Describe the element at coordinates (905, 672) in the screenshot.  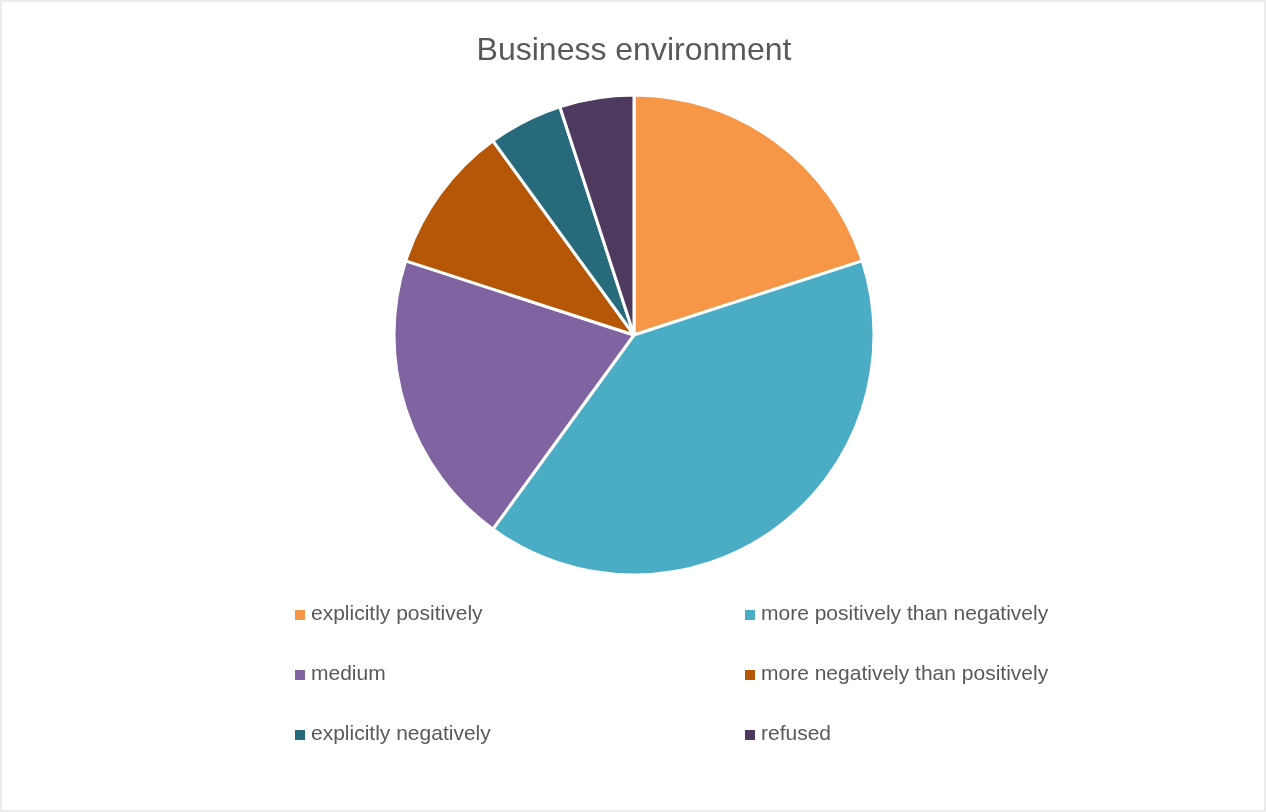
I see `legend-label: more negatively than positively` at that location.